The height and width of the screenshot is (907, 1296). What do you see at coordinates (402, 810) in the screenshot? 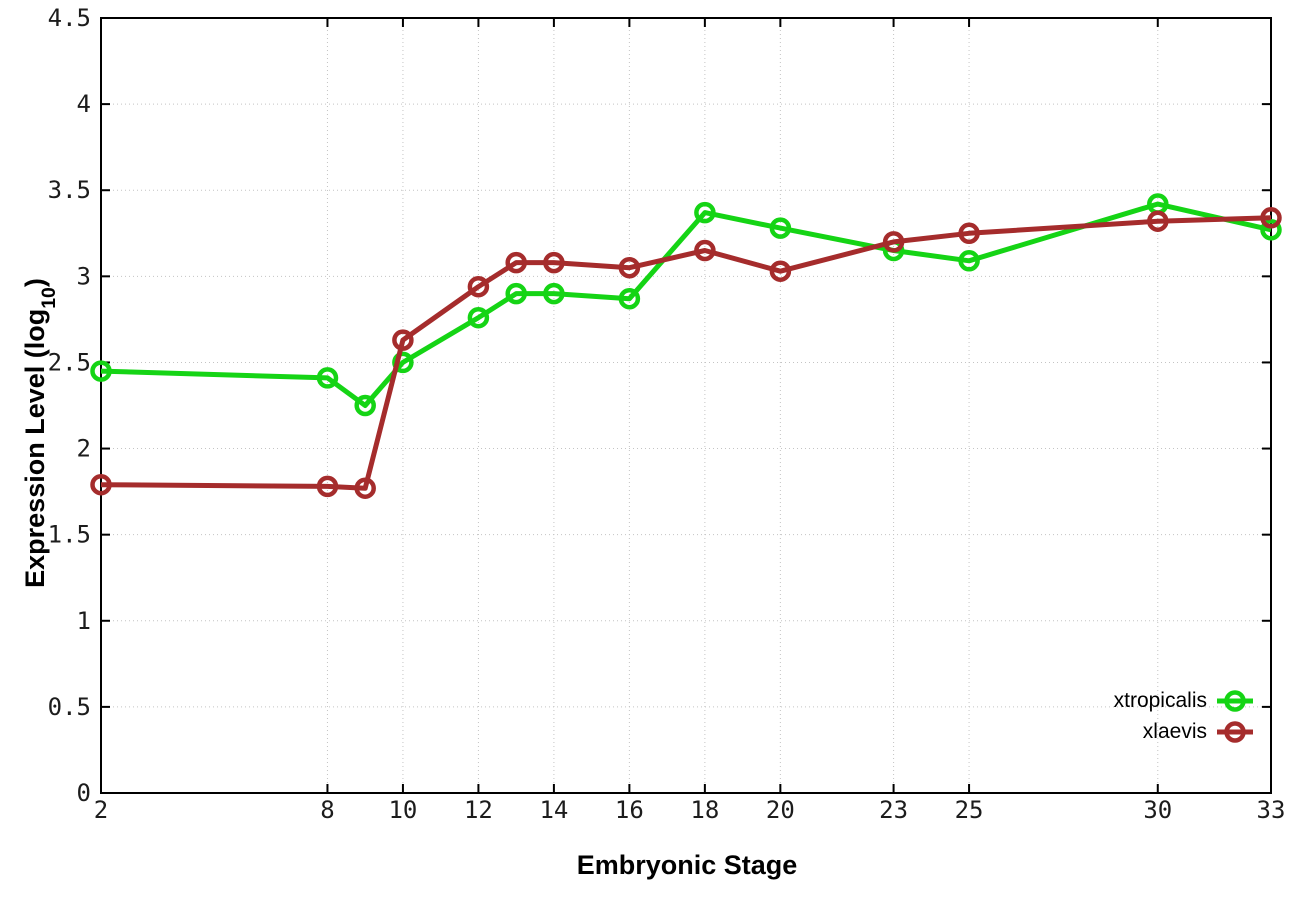
I see `x-tick-label: 10` at bounding box center [402, 810].